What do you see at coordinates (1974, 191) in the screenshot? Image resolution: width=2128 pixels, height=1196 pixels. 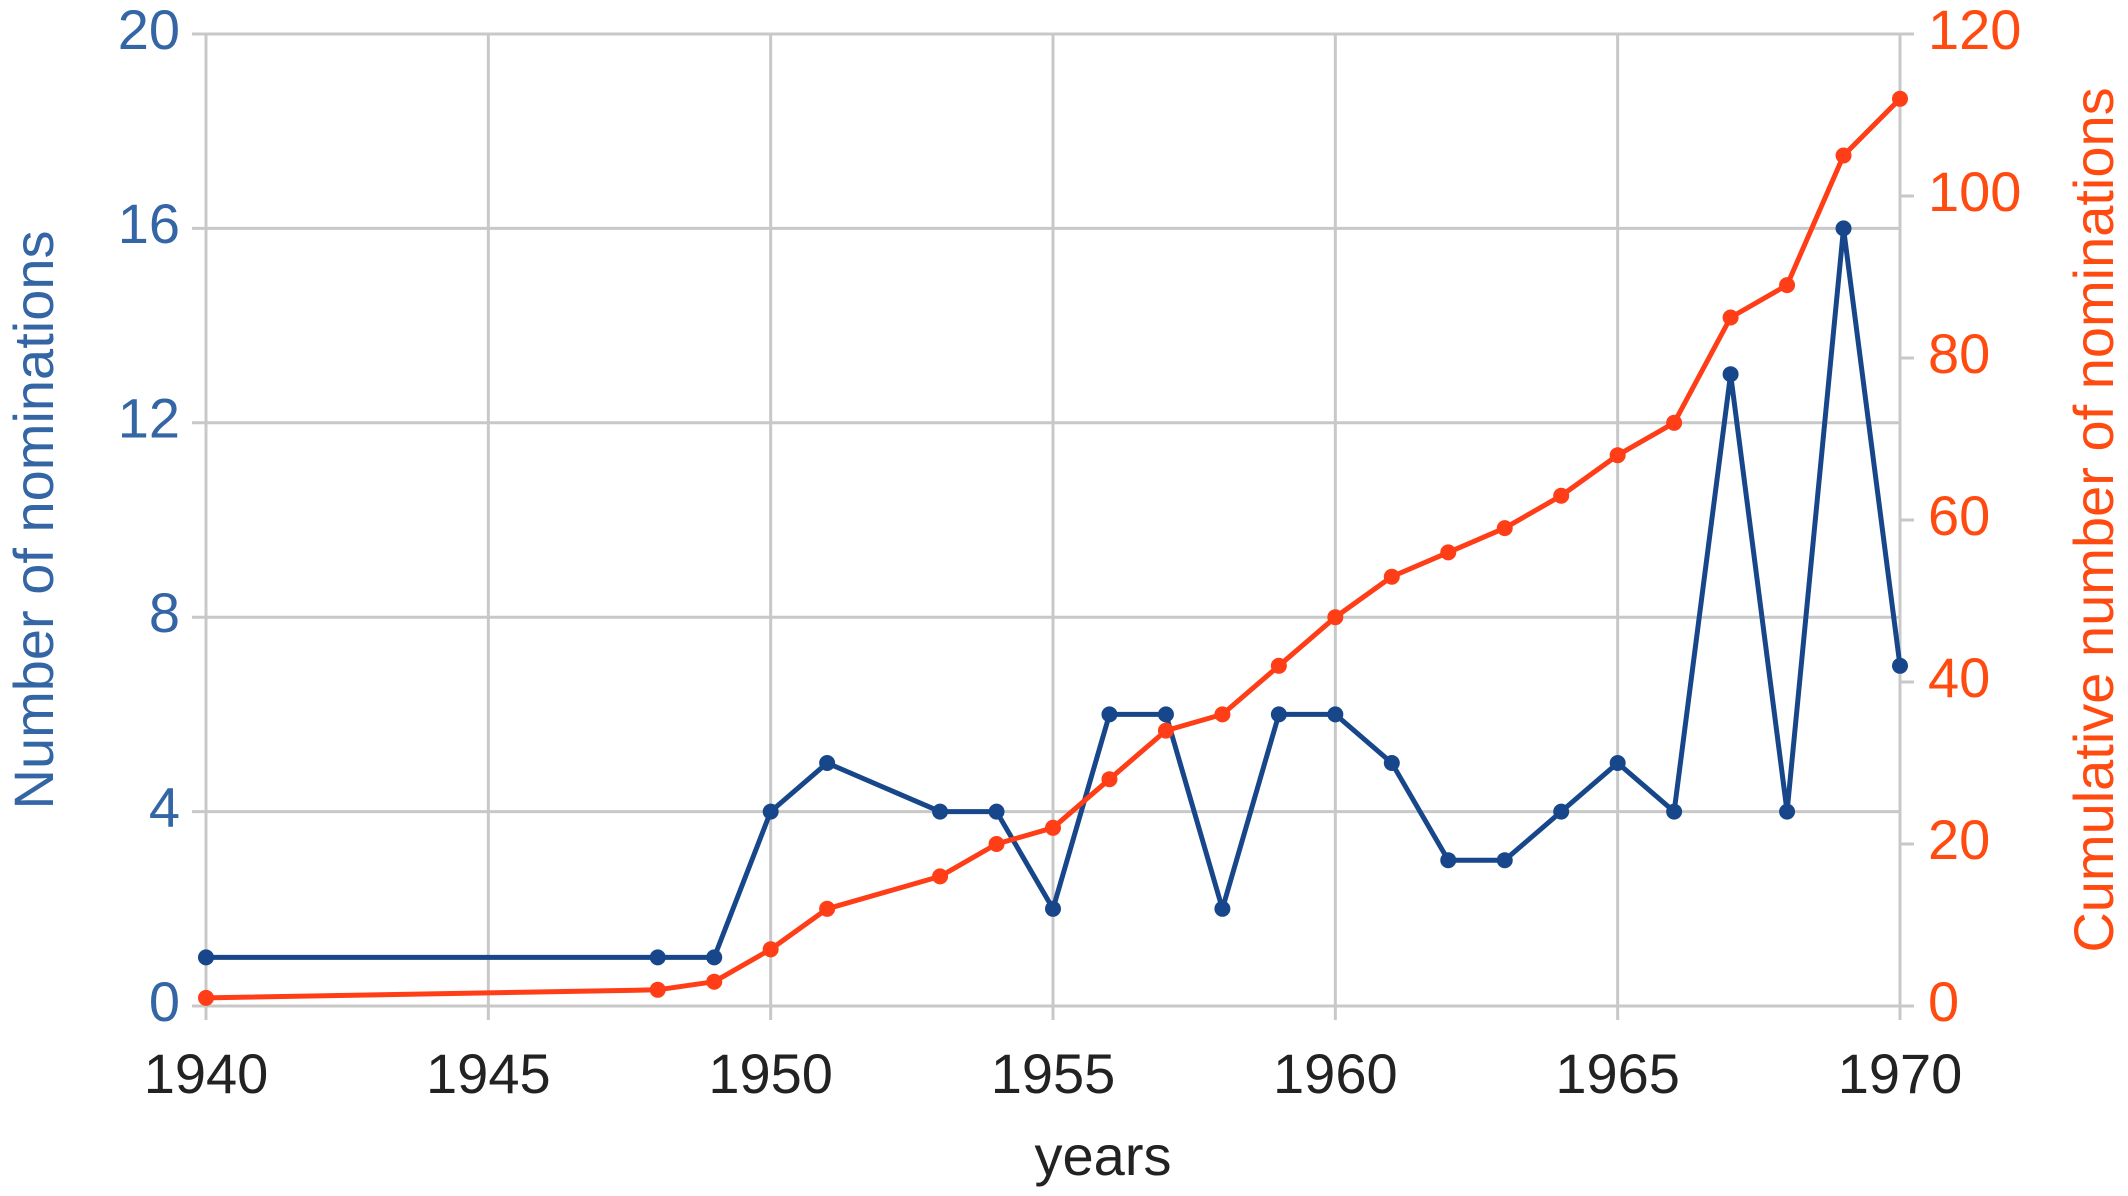 I see `y2-tick-label: 100` at bounding box center [1974, 191].